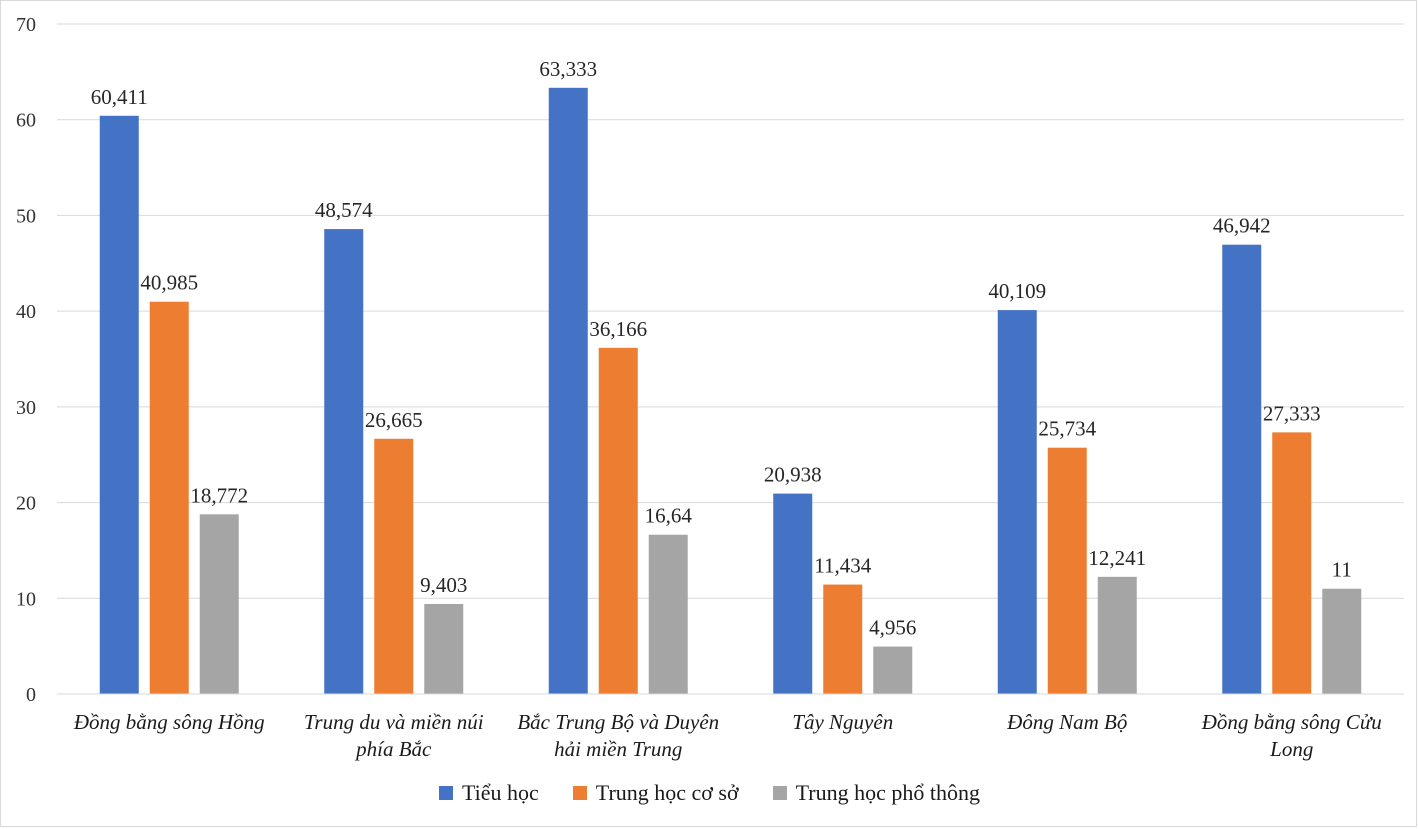 The image size is (1419, 829). Describe the element at coordinates (119, 97) in the screenshot. I see `data-label: 60,411` at that location.